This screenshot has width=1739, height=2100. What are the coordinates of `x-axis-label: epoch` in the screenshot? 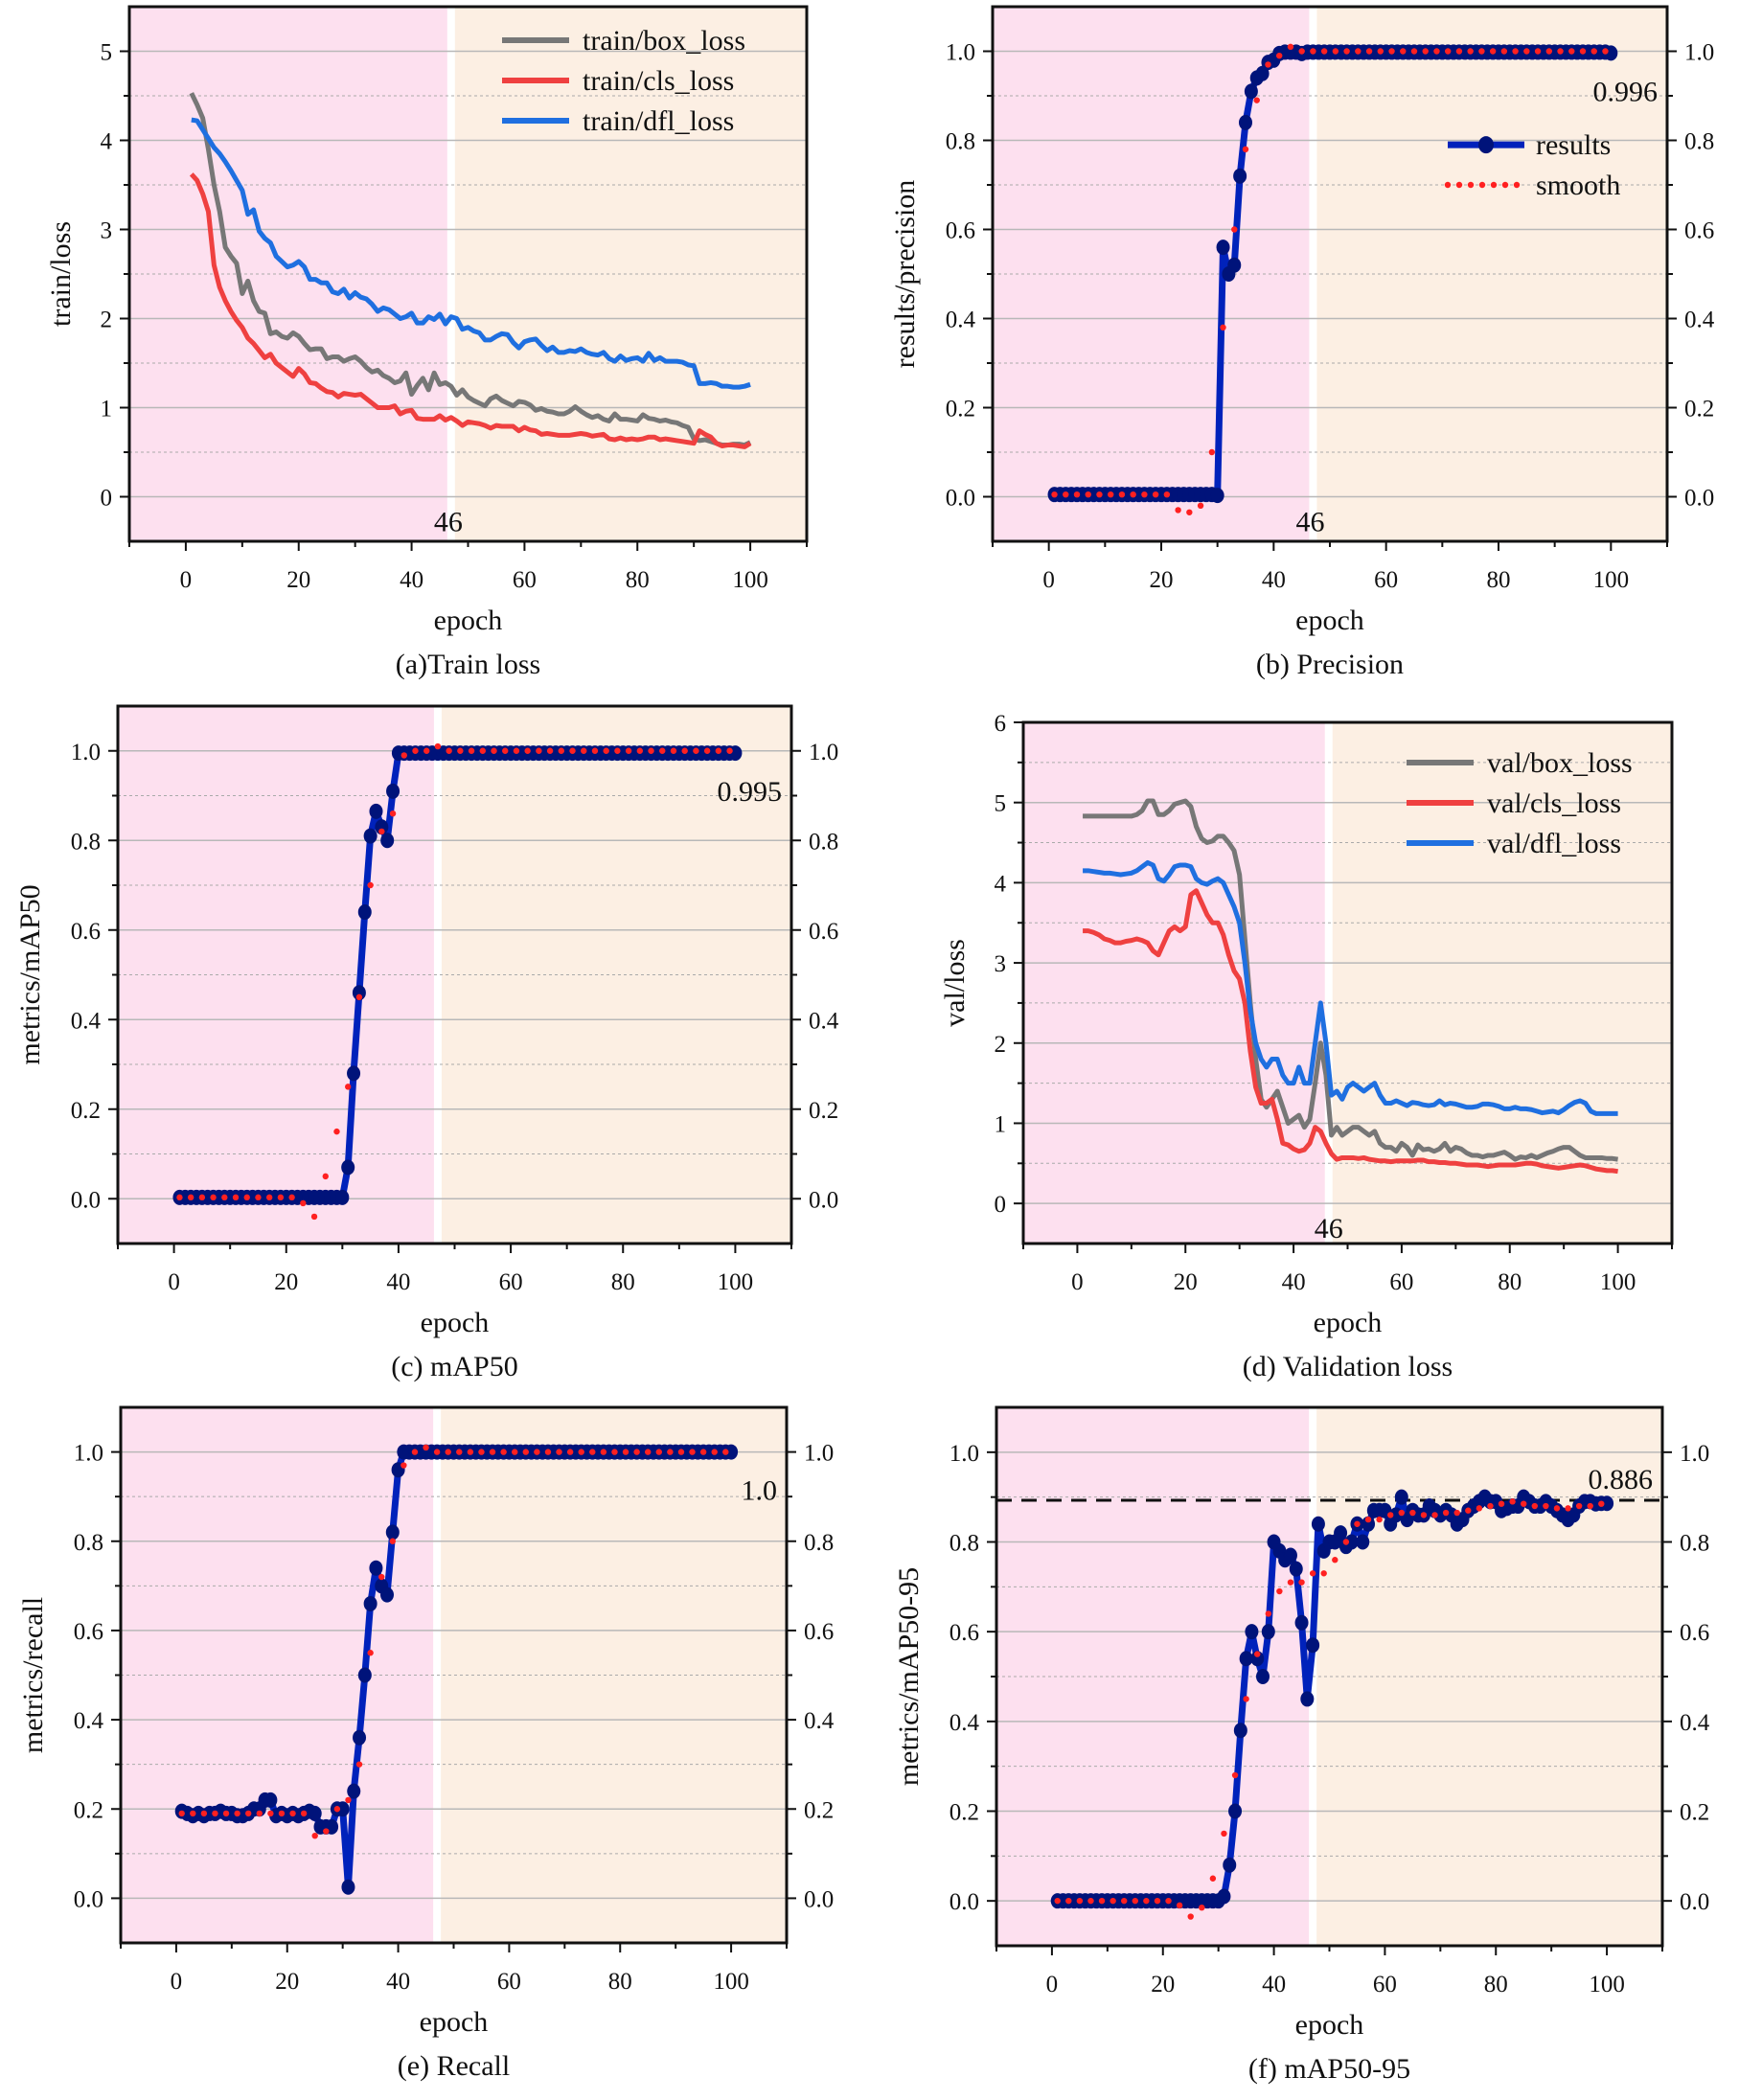 It's located at (454, 2022).